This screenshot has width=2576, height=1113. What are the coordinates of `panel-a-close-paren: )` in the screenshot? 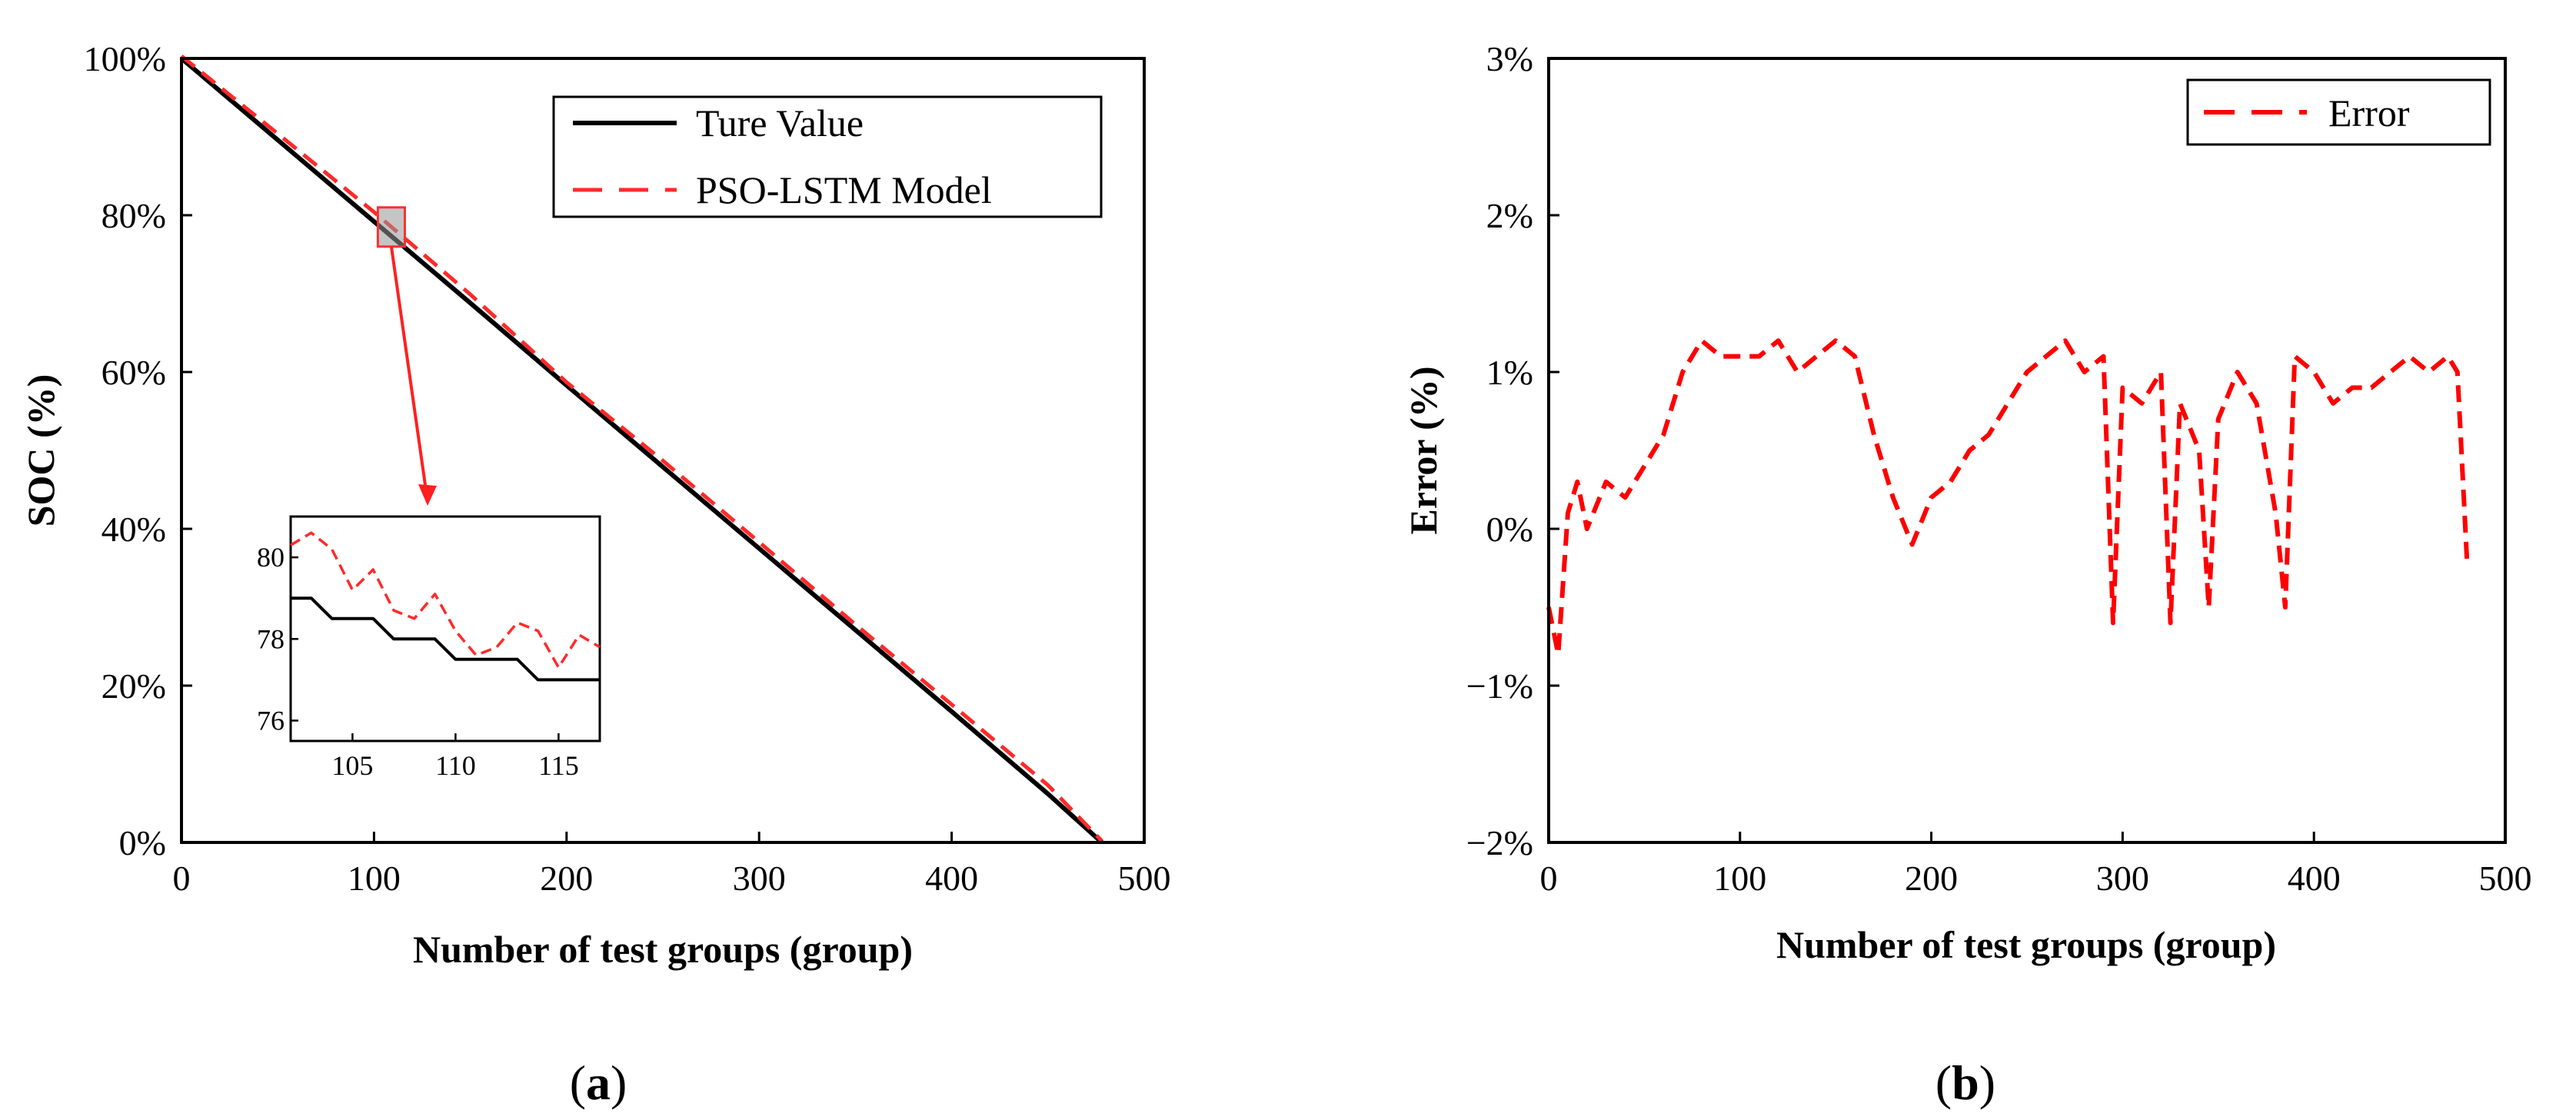 It's located at (619, 1082).